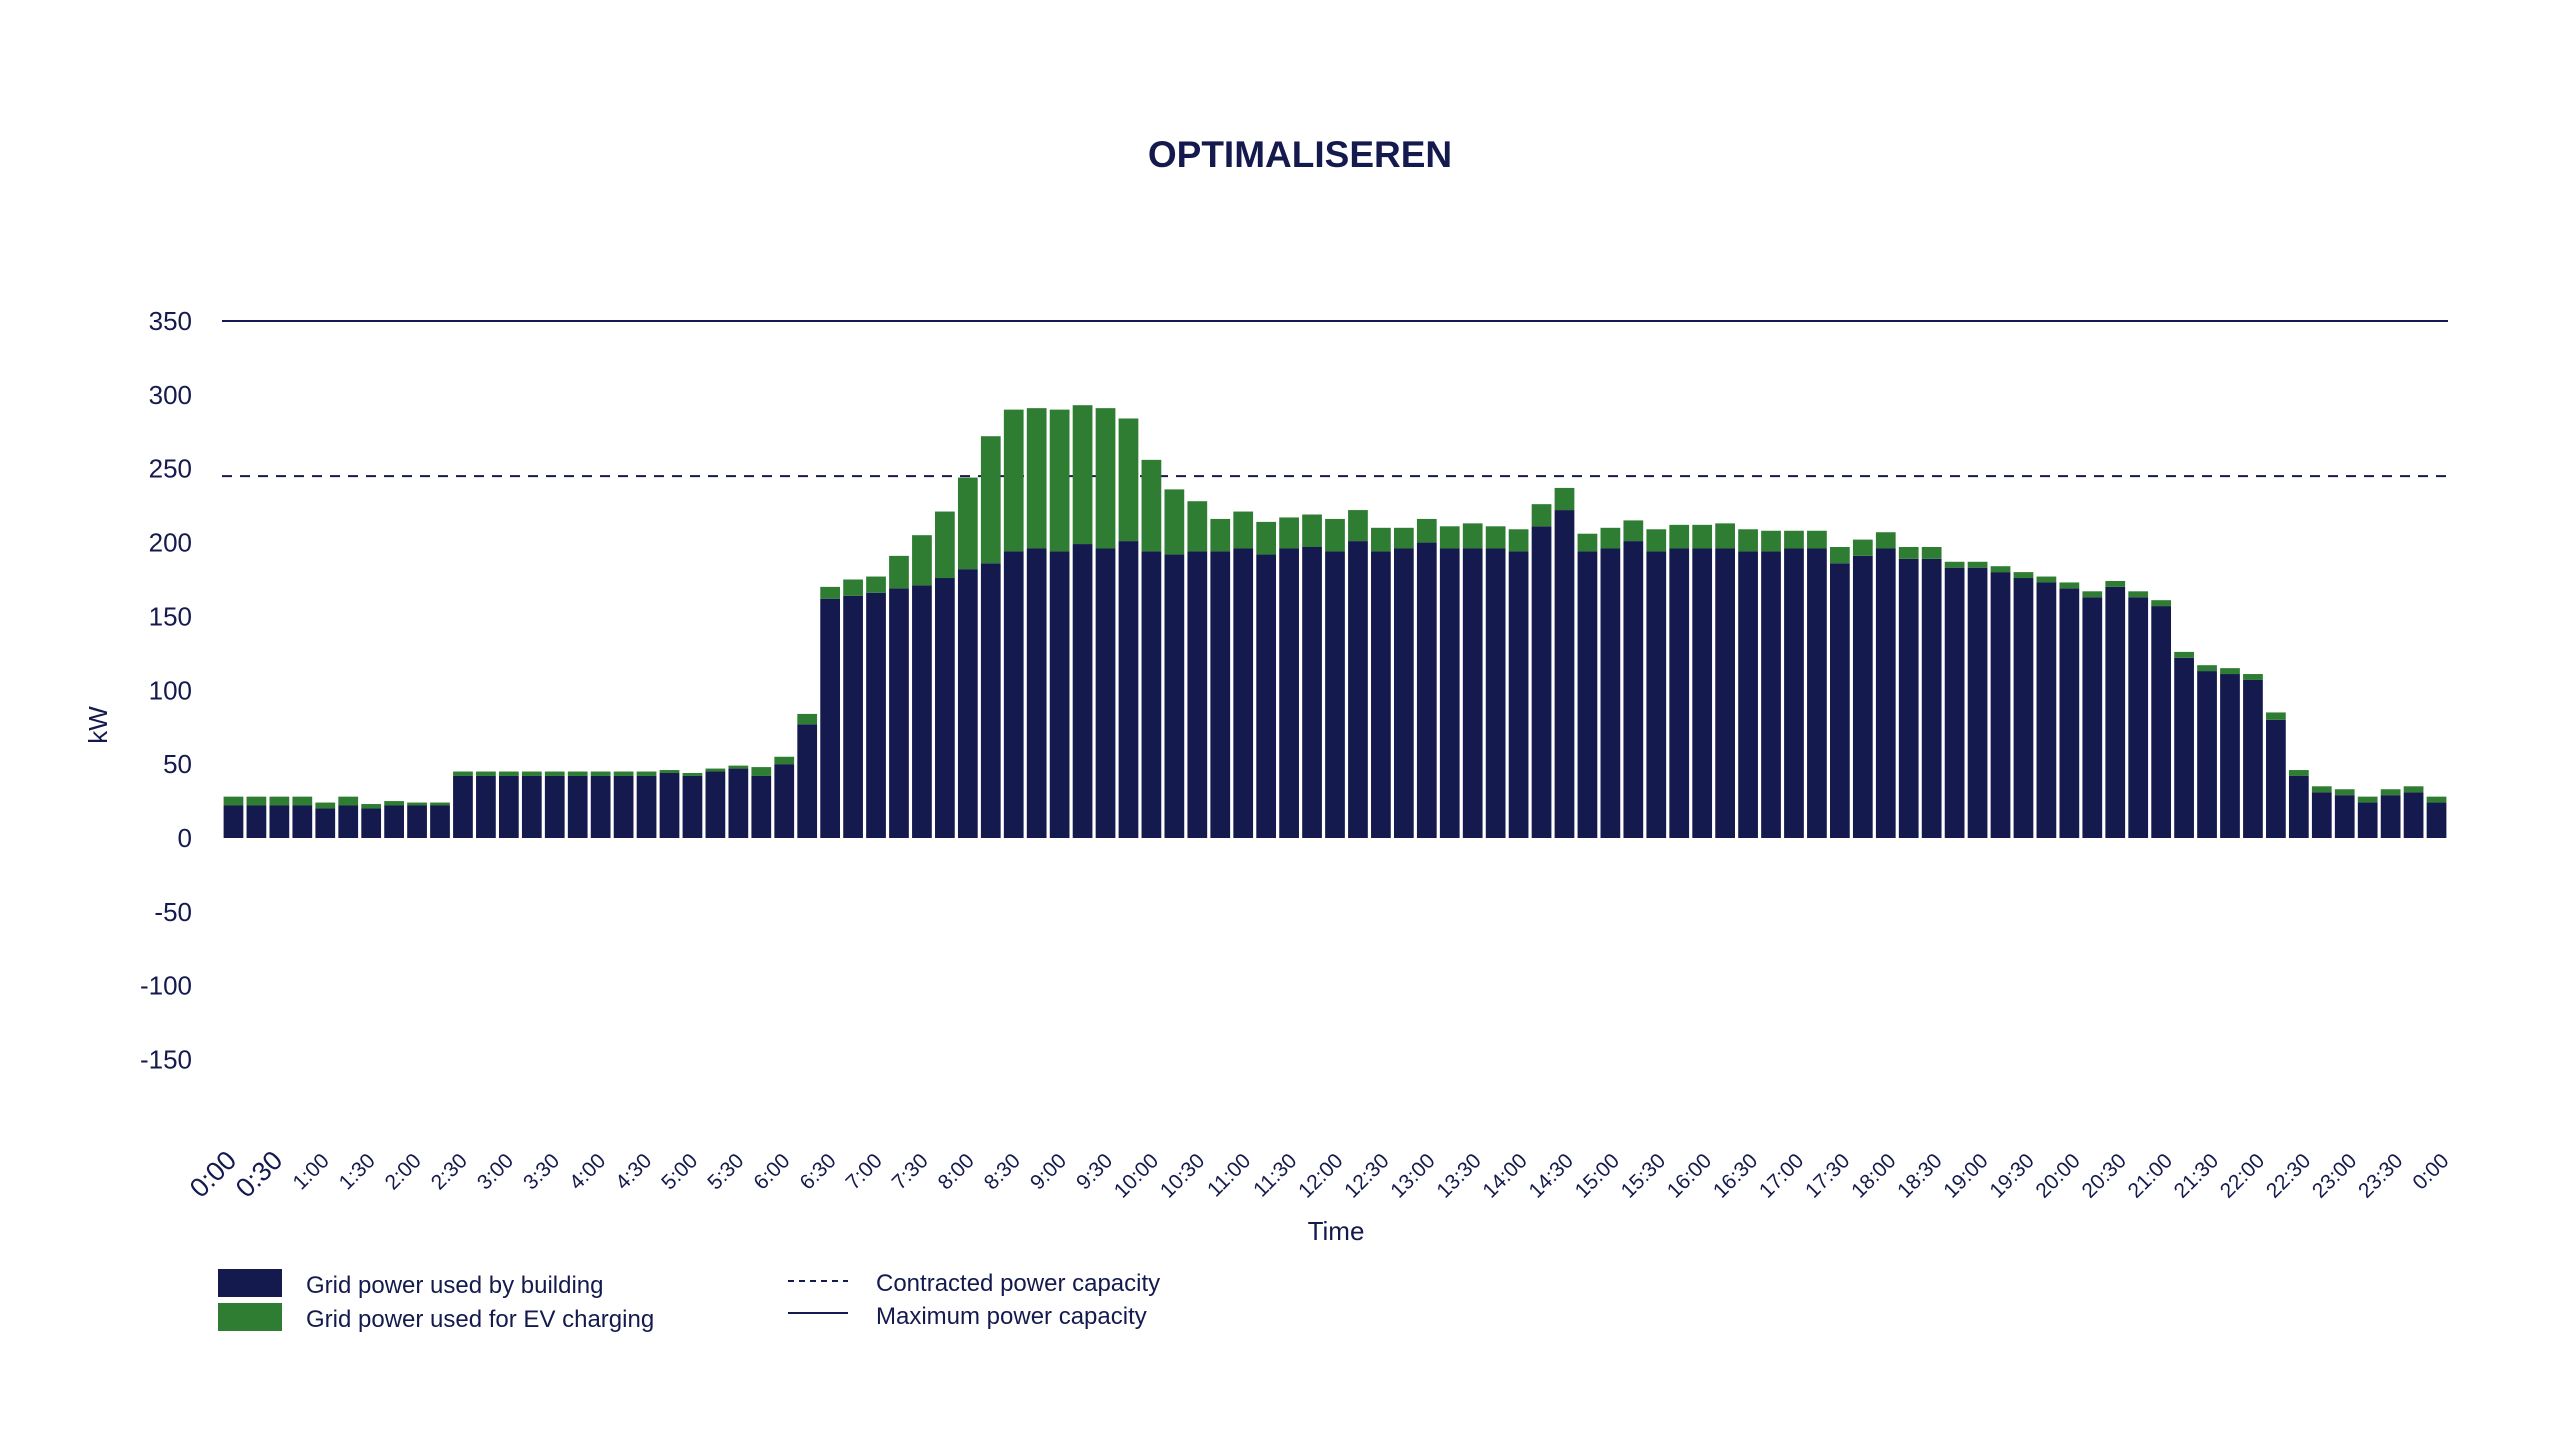  What do you see at coordinates (1965, 1175) in the screenshot?
I see `x-tick-label: 19:00` at bounding box center [1965, 1175].